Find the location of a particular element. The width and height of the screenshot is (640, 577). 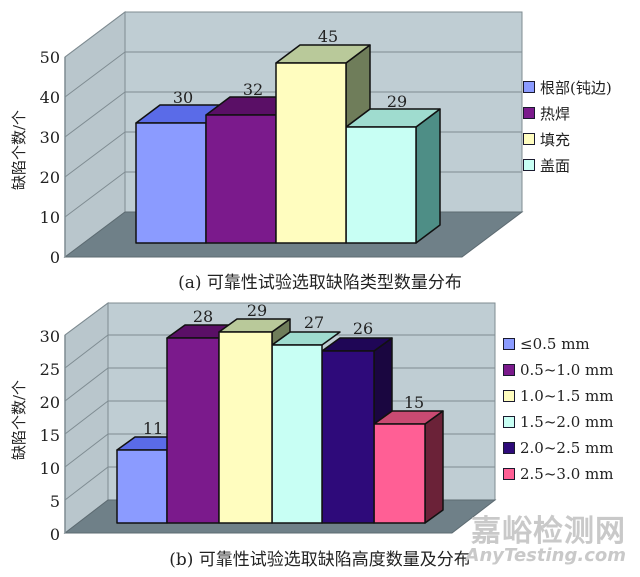

chart-b-ytick: 15 is located at coordinates (50, 435).